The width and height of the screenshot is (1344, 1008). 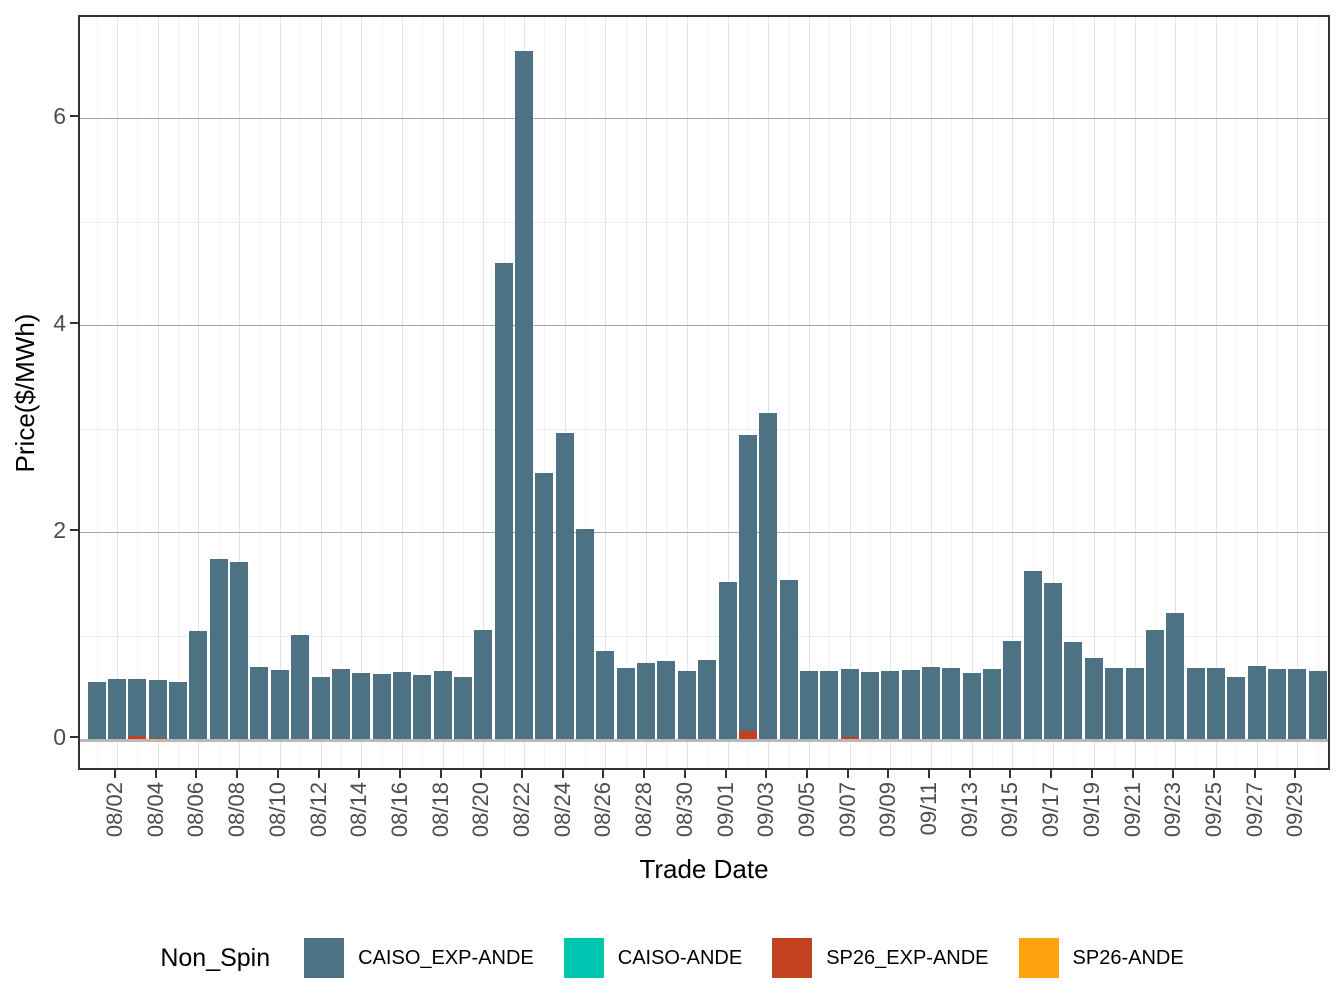 What do you see at coordinates (928, 809) in the screenshot?
I see `x-tick-label: 09/11` at bounding box center [928, 809].